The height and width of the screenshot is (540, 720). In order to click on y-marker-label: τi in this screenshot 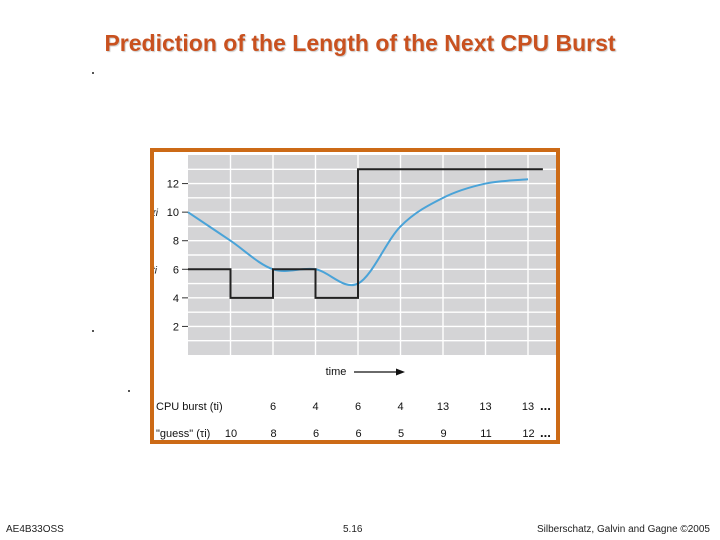, I will do `click(156, 213)`.